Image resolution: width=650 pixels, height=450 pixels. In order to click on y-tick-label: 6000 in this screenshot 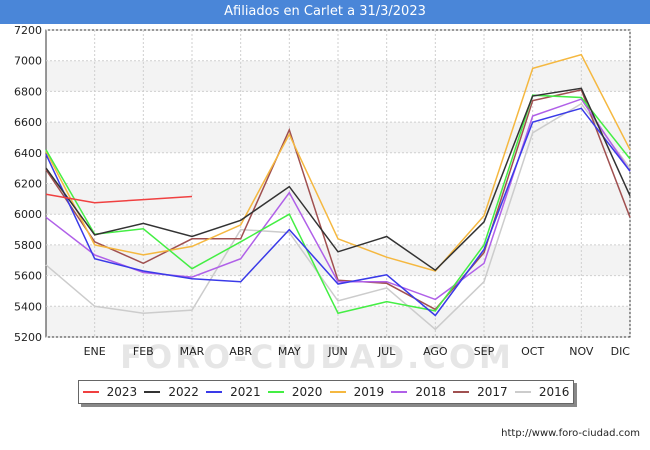, I will do `click(28, 214)`.